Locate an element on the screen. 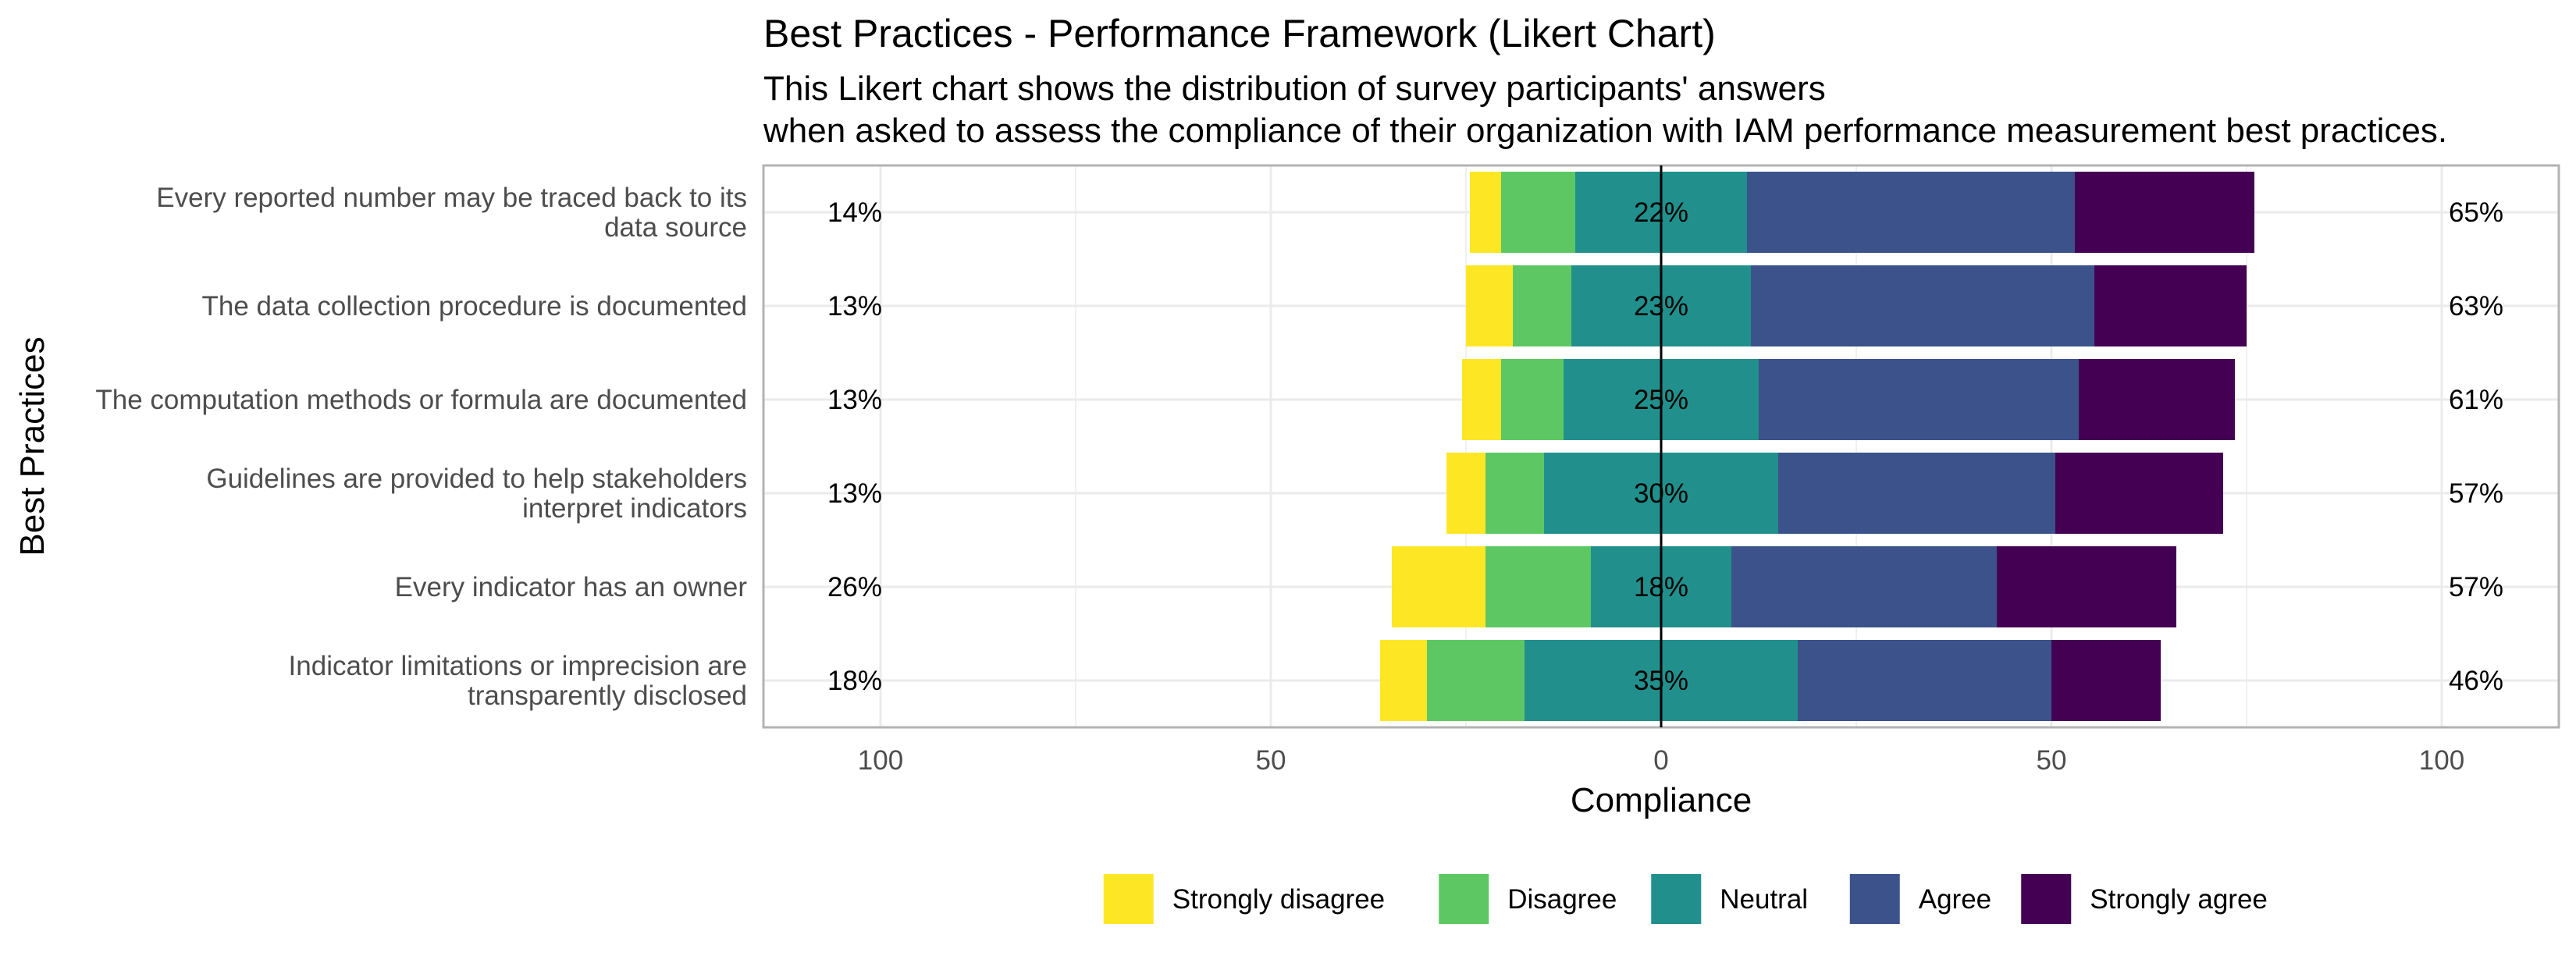 Image resolution: width=2576 pixels, height=963 pixels. low-percent-label: 18% is located at coordinates (854, 681).